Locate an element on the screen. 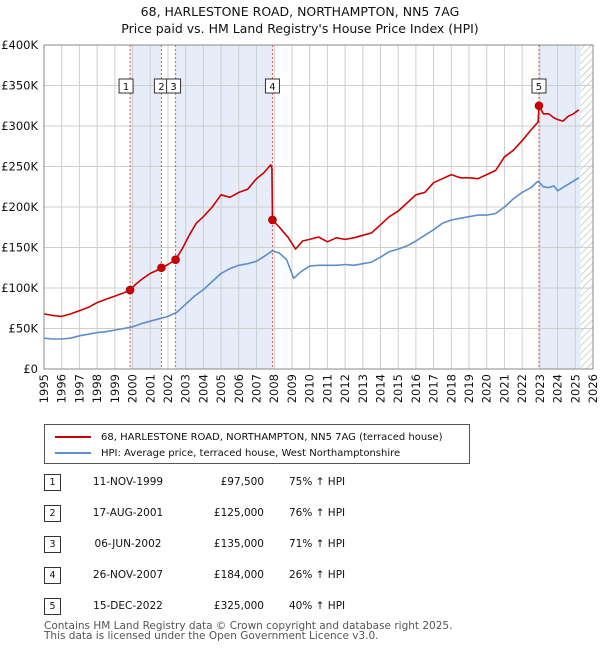 The image size is (600, 650). x-tick-label: 2001 is located at coordinates (150, 388).